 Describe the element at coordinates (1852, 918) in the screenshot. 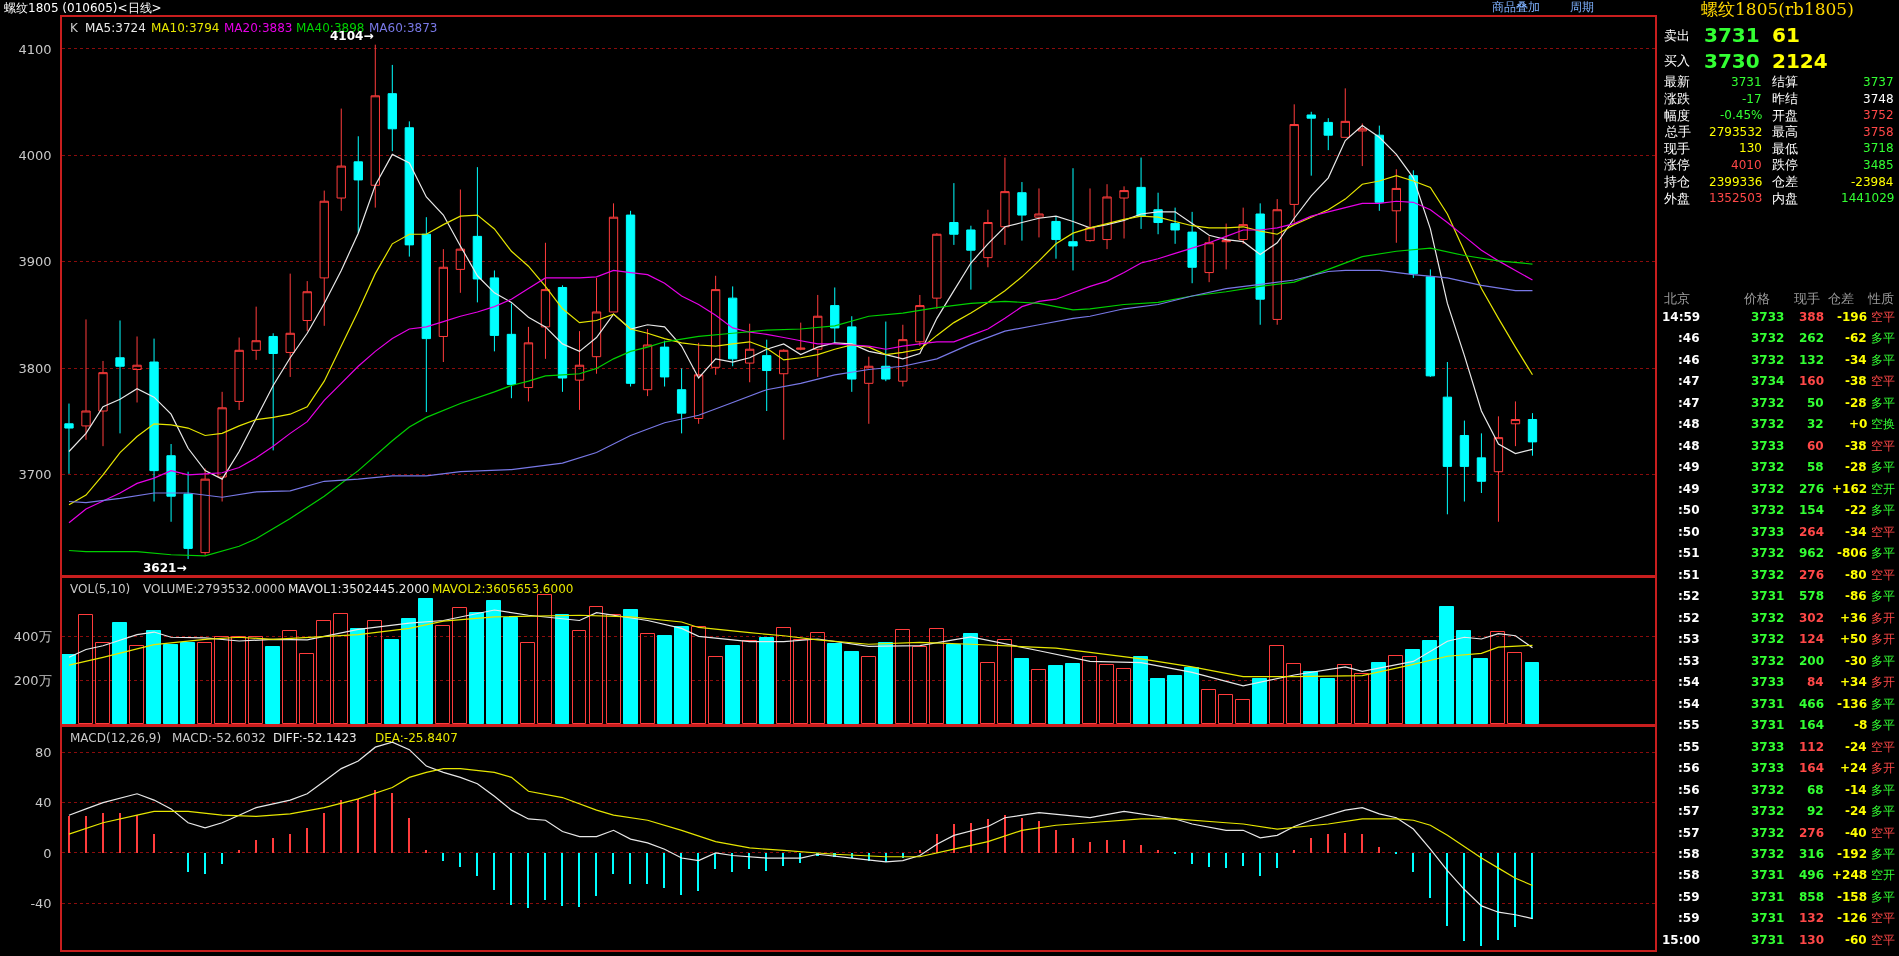

I see `text: -126` at that location.